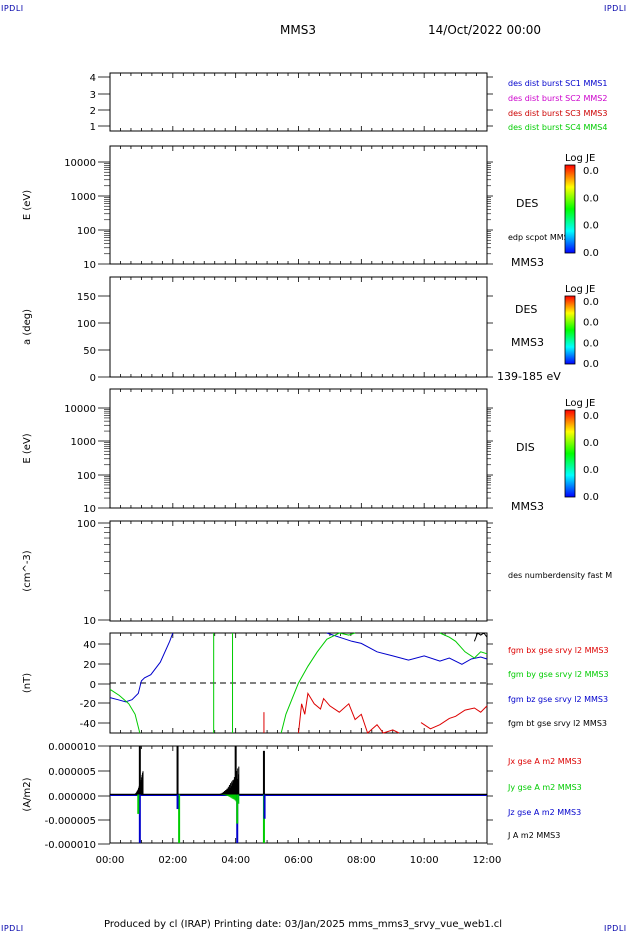 Image resolution: width=630 pixels, height=934 pixels. Describe the element at coordinates (544, 787) in the screenshot. I see `current-legend-entry: Jy gse A m2 MMS3` at that location.